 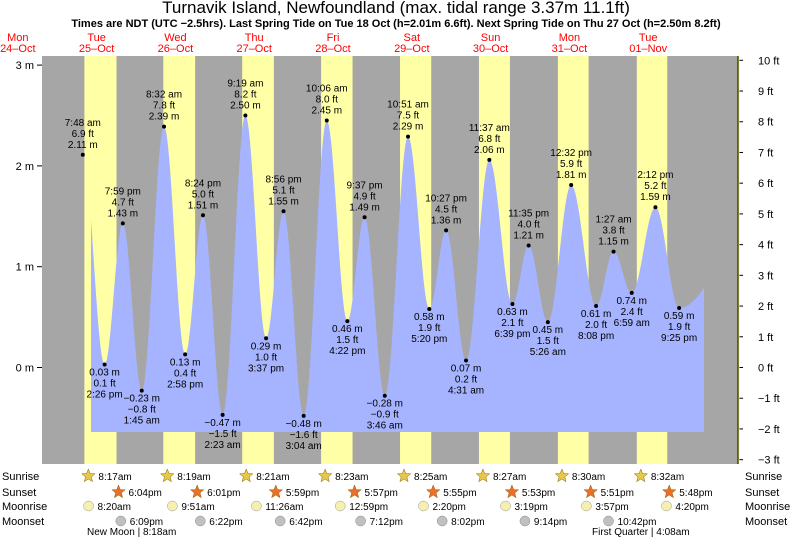 I want to click on low-tide-label: −0.9 ft, so click(x=385, y=415).